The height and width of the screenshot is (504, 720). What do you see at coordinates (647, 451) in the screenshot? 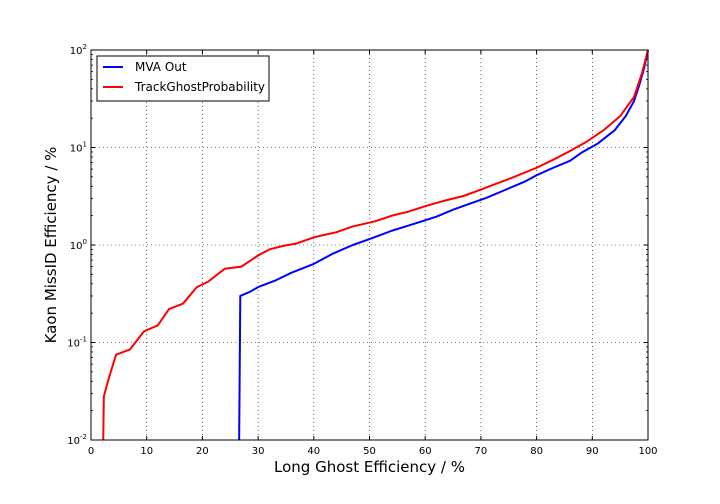
I see `x-tick-label: 100` at bounding box center [647, 451].